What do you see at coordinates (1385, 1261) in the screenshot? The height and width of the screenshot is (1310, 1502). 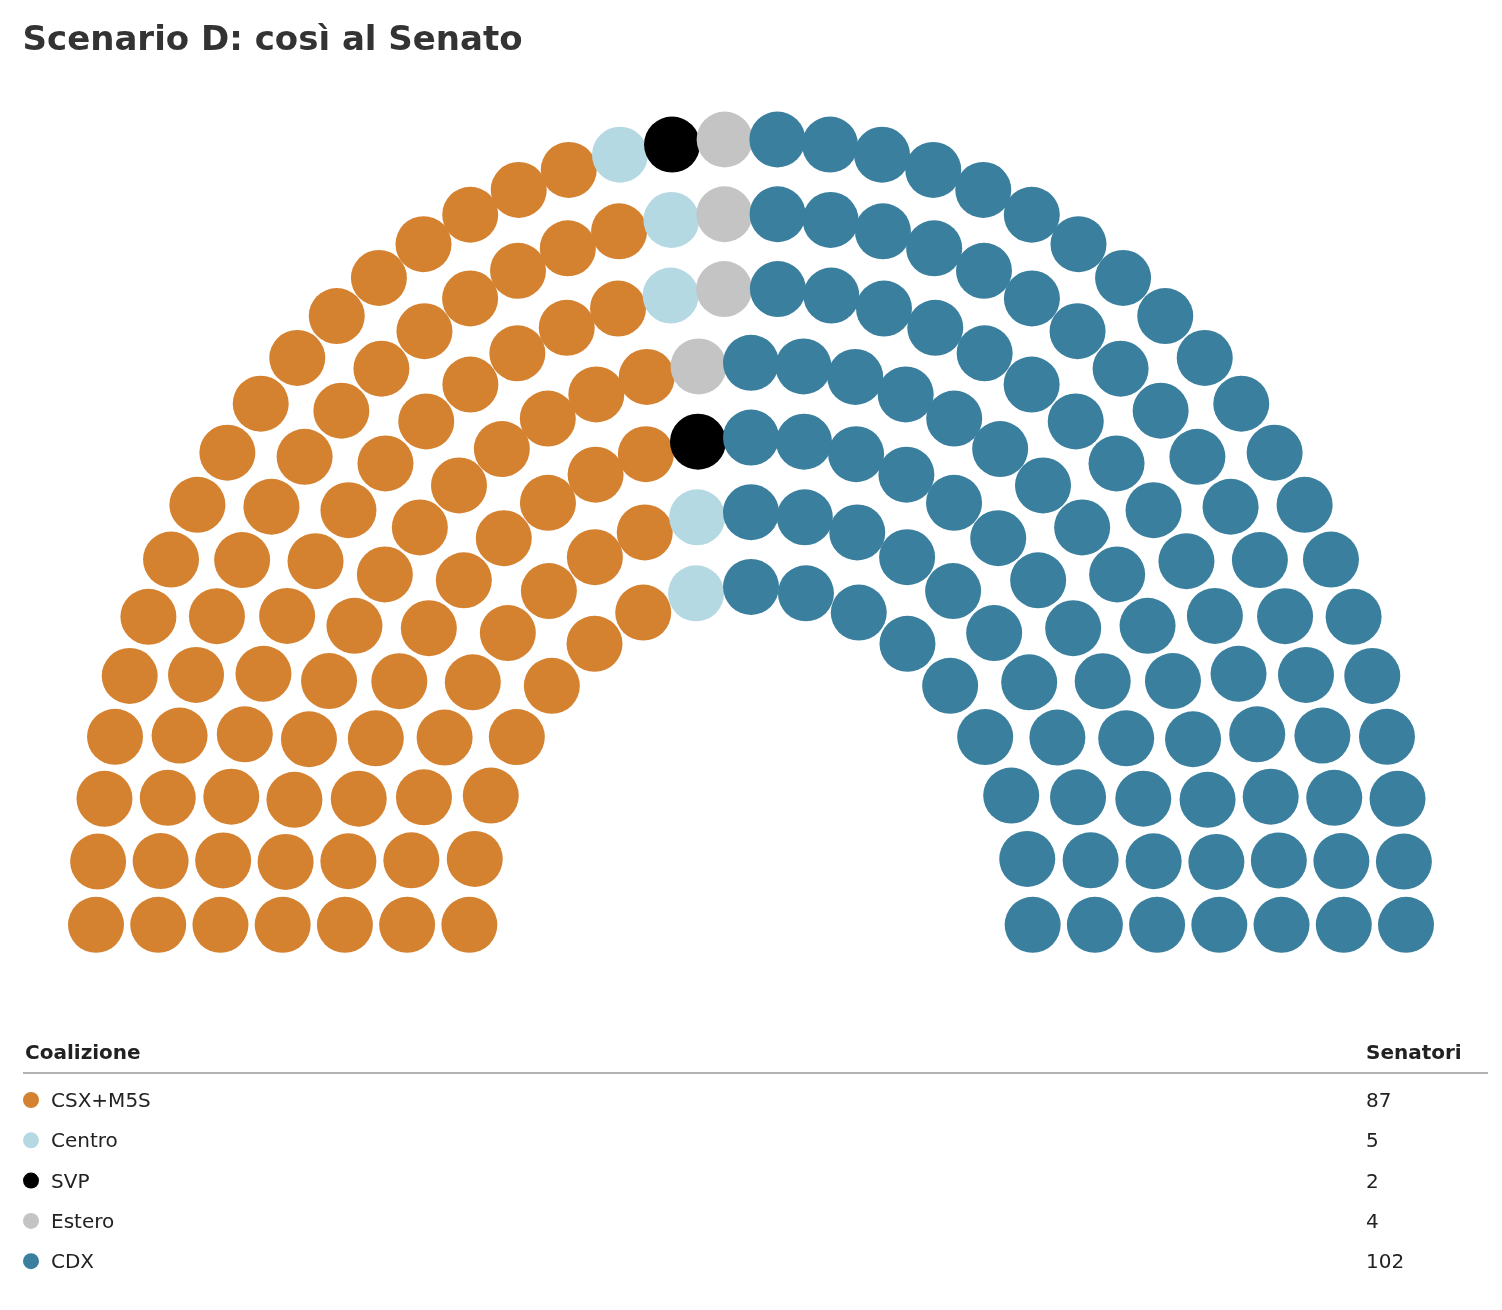 I see `data-label: 102` at bounding box center [1385, 1261].